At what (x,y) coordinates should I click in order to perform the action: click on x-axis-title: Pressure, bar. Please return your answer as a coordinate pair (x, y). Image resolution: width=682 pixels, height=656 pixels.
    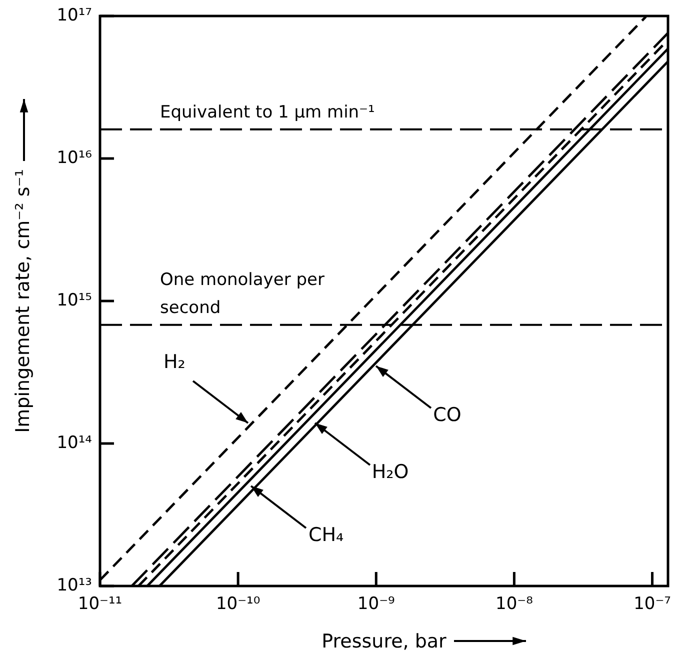
    Looking at the image, I should click on (384, 641).